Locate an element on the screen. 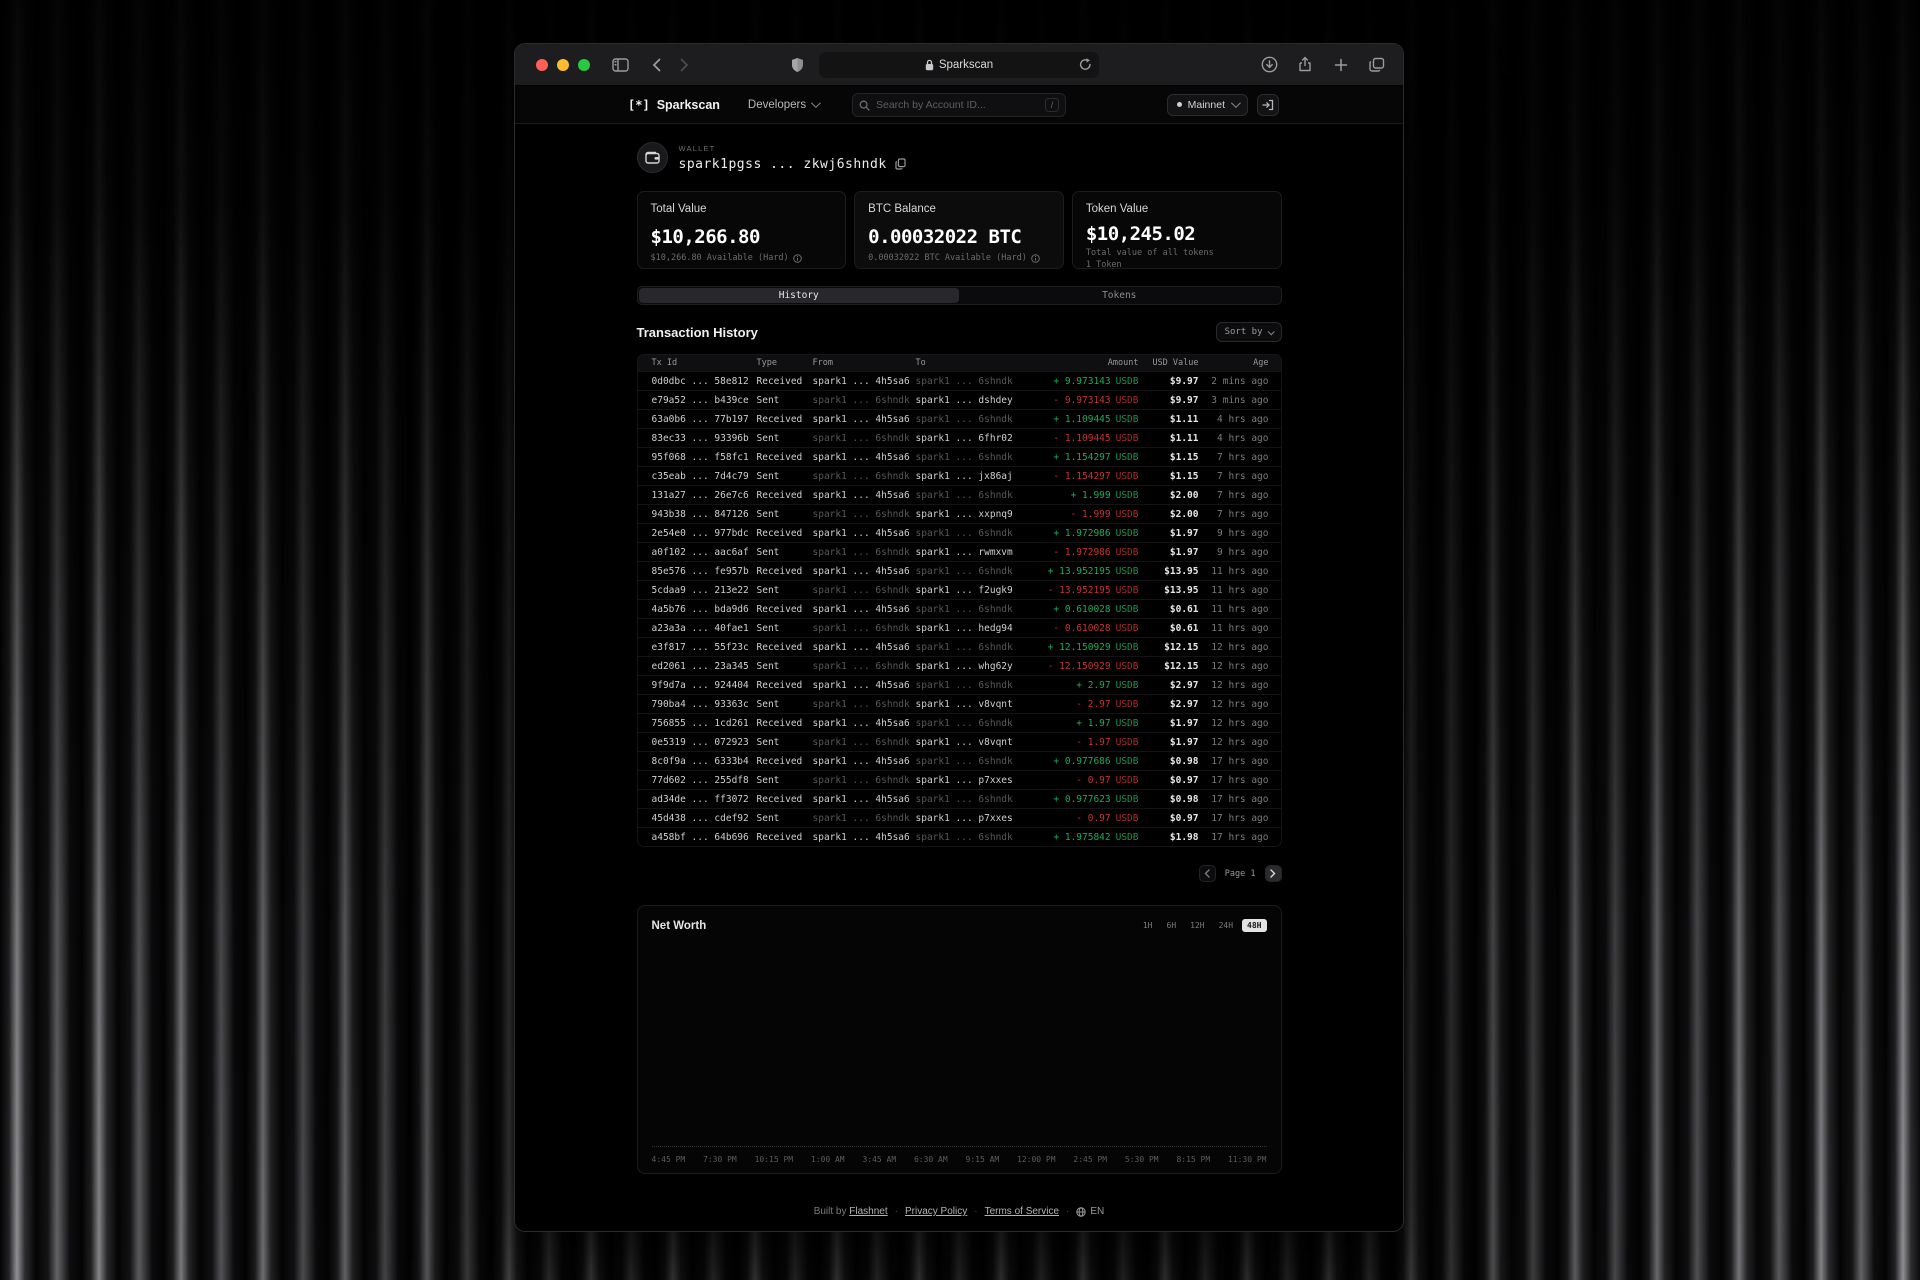  tx-to-address: spark1 ... rwmxvm is located at coordinates (964, 552).